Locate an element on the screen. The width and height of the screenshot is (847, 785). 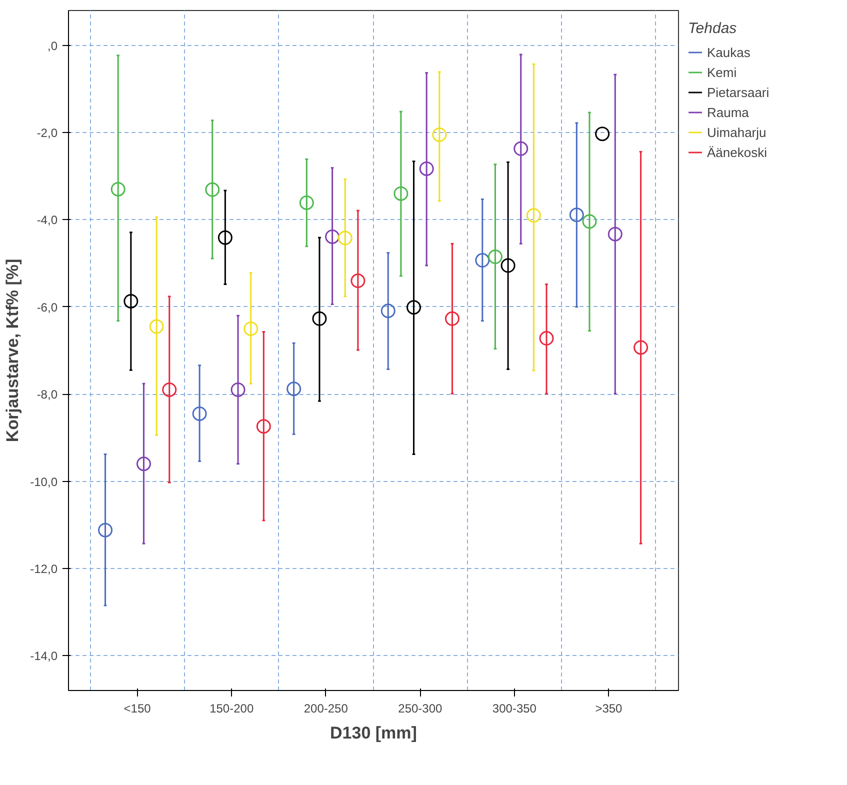
y-tick-label: -4,0 is located at coordinates (47, 220).